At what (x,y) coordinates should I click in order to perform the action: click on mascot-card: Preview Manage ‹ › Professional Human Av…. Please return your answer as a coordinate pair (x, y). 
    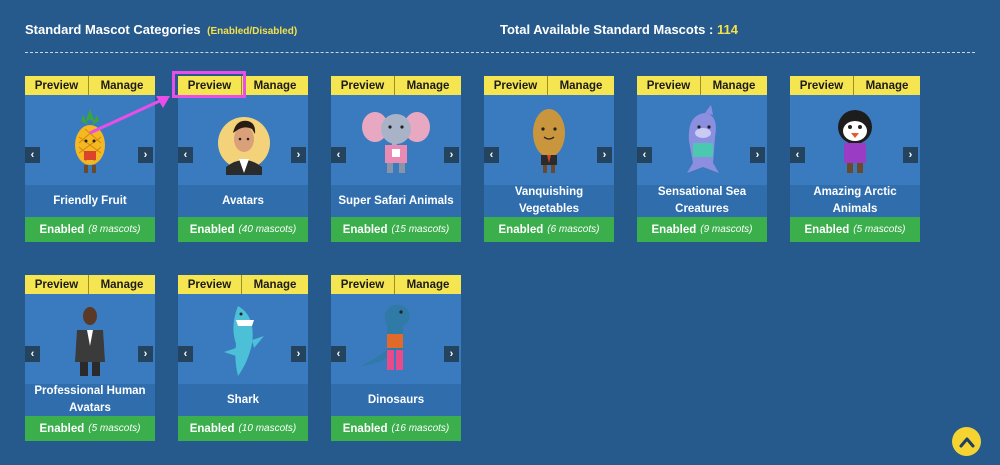
    Looking at the image, I should click on (90, 358).